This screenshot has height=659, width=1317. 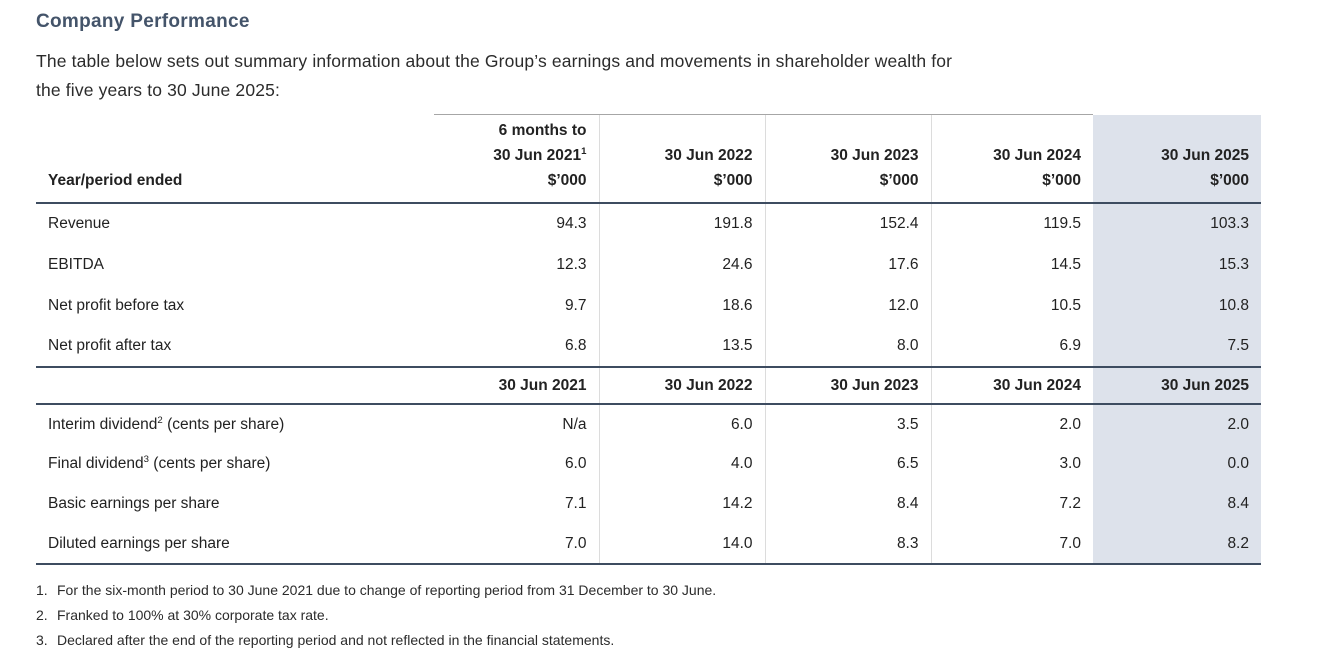 I want to click on row-label: Revenue, so click(x=79, y=223).